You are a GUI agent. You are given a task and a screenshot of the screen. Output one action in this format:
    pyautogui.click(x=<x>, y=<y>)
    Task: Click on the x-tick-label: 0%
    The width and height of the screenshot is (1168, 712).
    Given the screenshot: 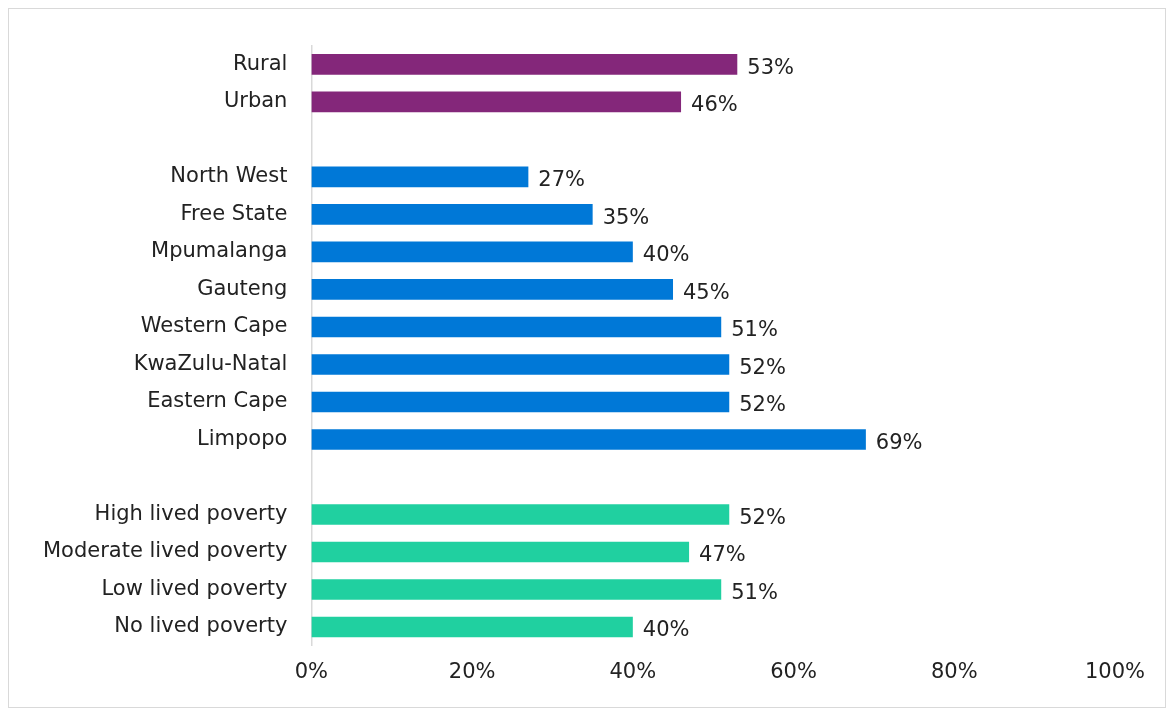 What is the action you would take?
    pyautogui.click(x=311, y=670)
    